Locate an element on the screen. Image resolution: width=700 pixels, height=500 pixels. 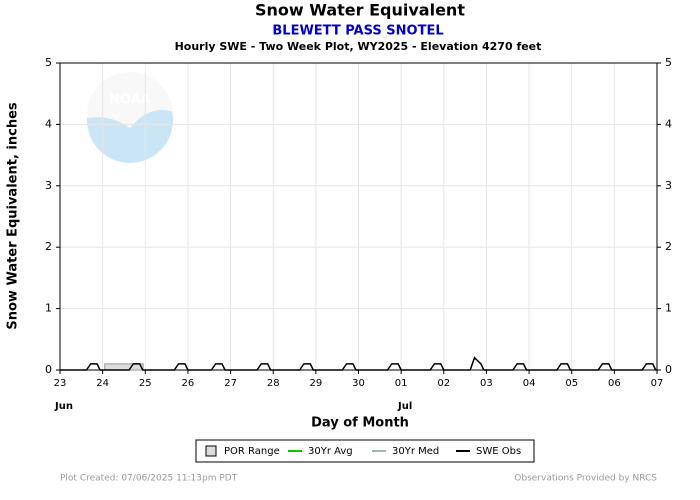
y-tick-label: 3 is located at coordinates (48, 185).